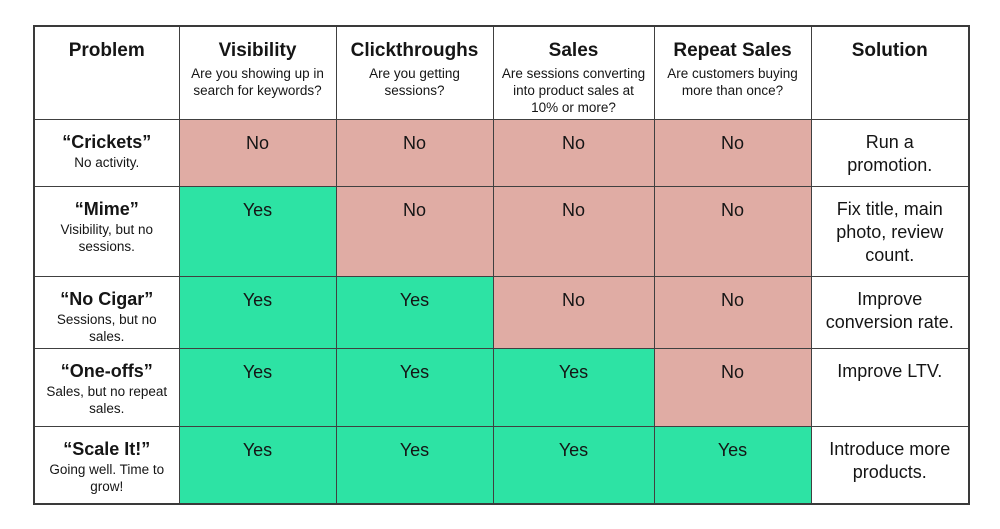 This screenshot has width=1000, height=529. Describe the element at coordinates (890, 465) in the screenshot. I see `solution-cell: Introduce more products.` at that location.